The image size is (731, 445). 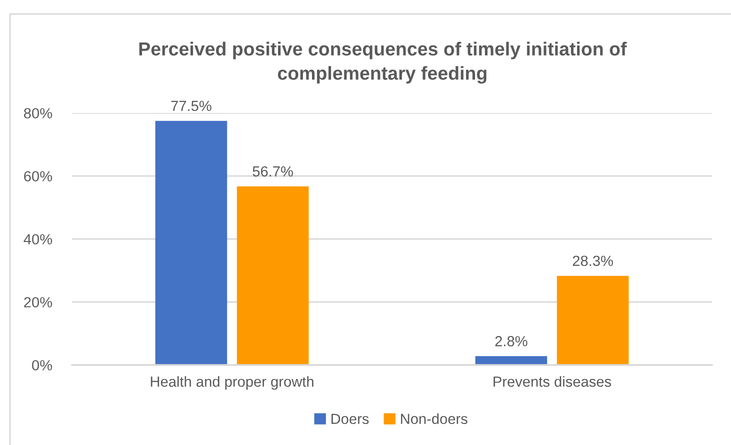 What do you see at coordinates (38, 176) in the screenshot?
I see `y-tick-label: 60%` at bounding box center [38, 176].